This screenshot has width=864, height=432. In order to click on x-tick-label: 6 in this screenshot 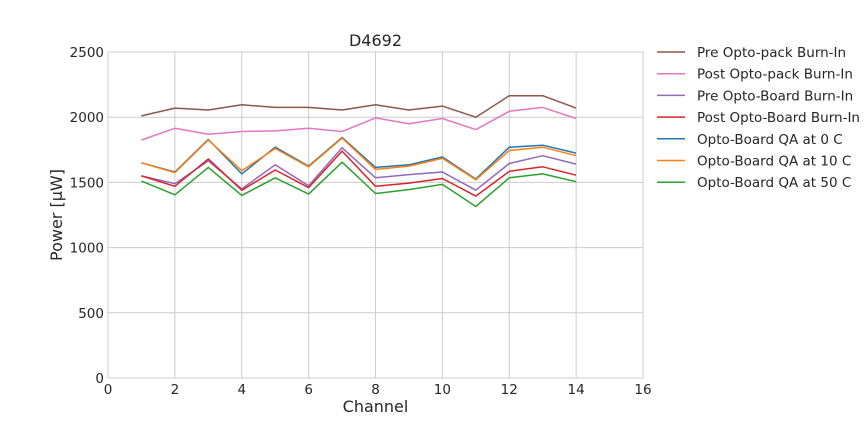, I will do `click(308, 390)`.